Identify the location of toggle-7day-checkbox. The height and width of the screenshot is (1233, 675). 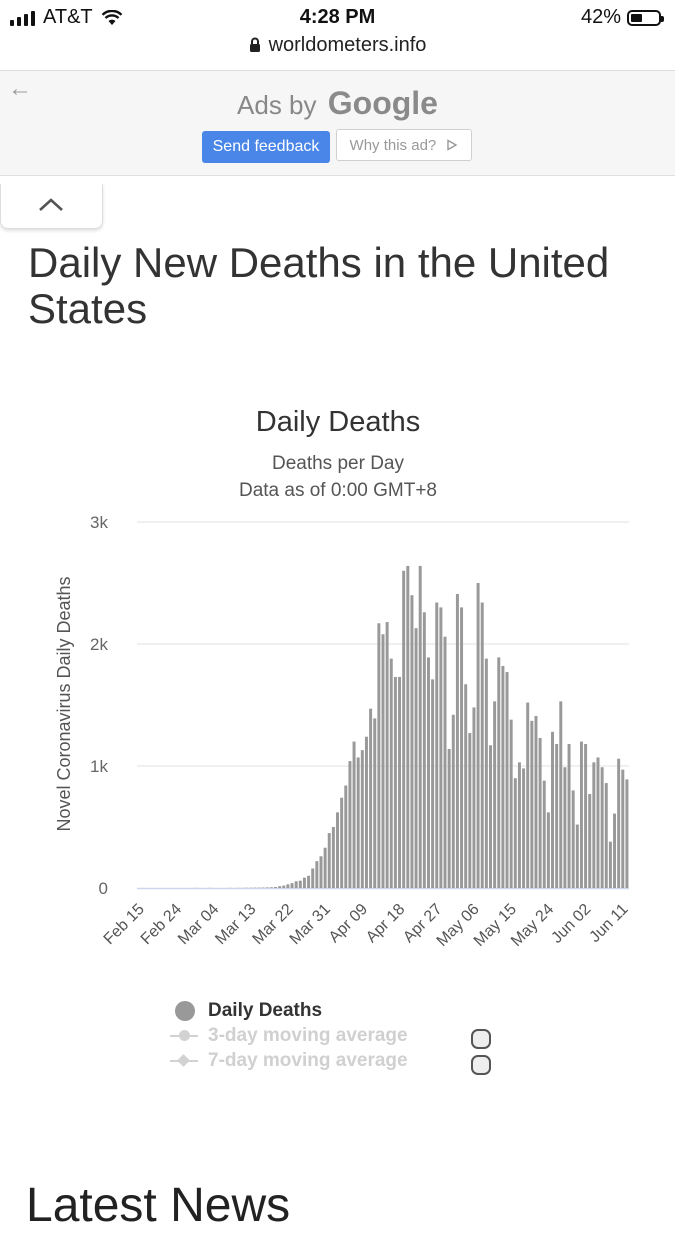
(481, 1065).